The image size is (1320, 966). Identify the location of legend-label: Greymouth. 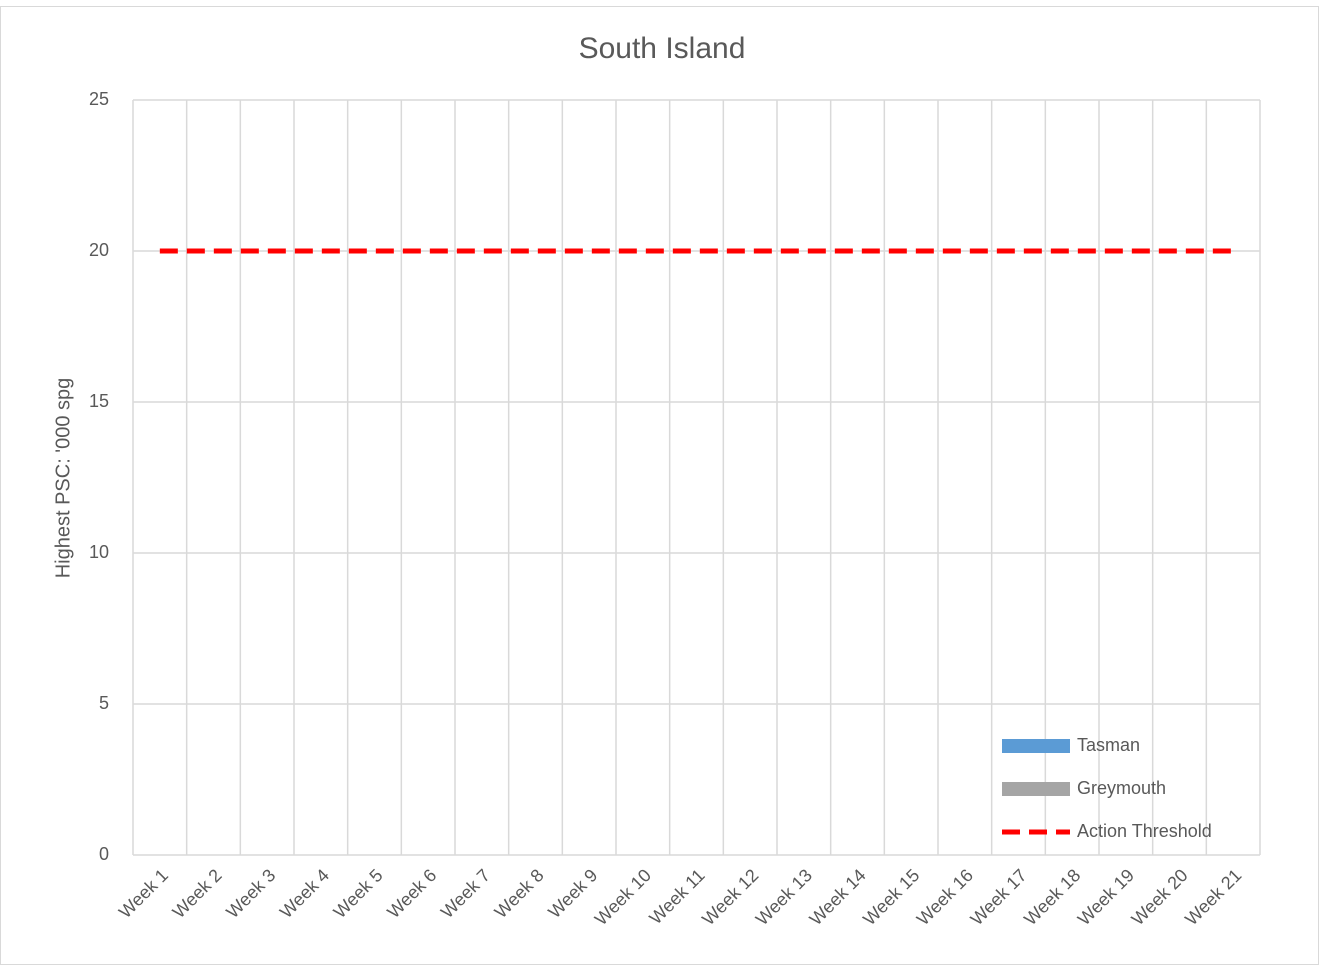
(1121, 788).